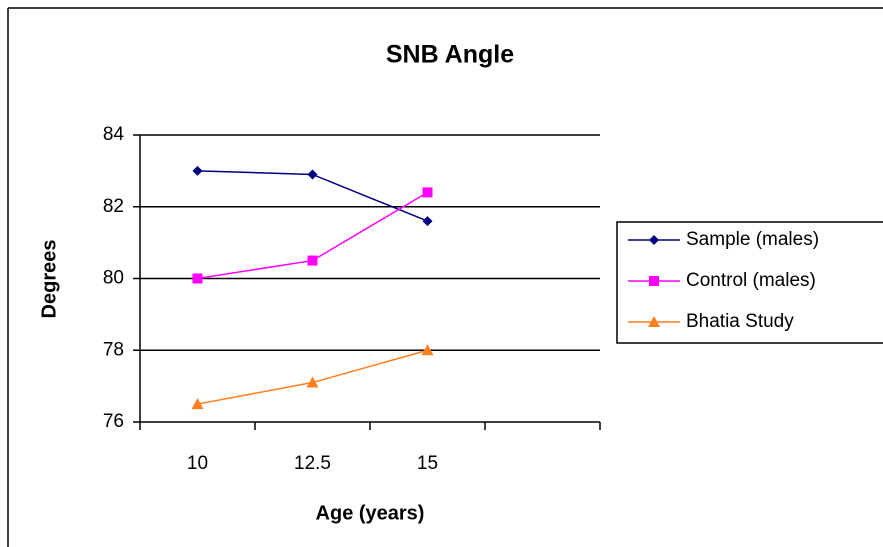 This screenshot has width=883, height=547. I want to click on series-line, so click(312, 235).